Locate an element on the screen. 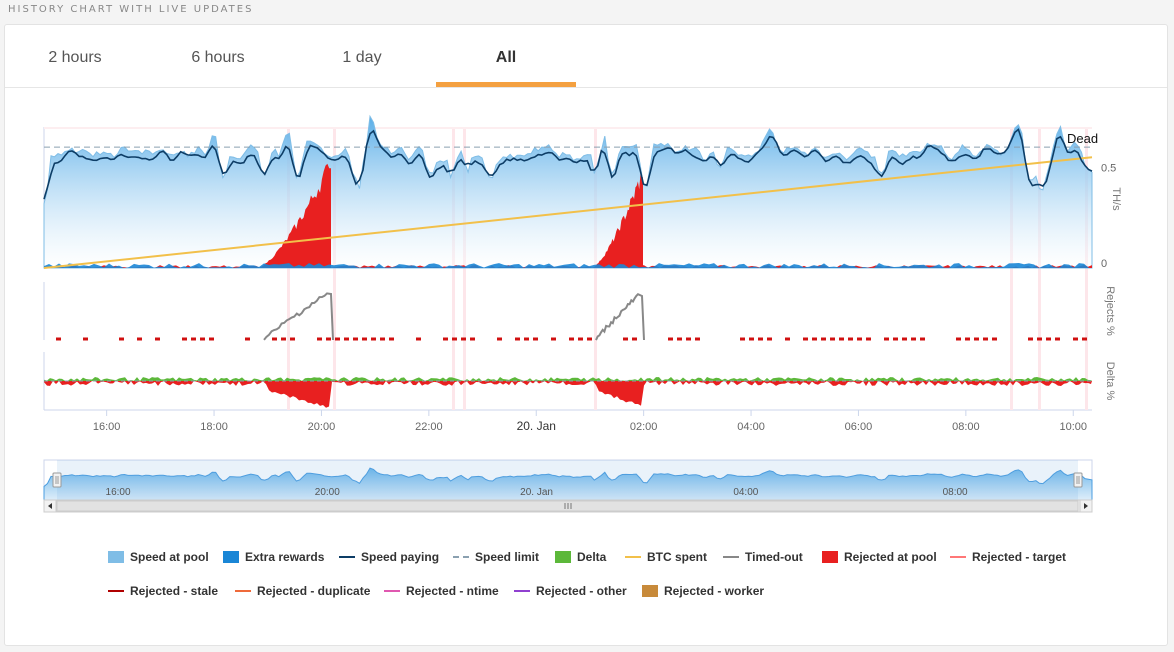 This screenshot has height=652, width=1174. legend-item-btc-spent: BTC spent is located at coordinates (666, 557).